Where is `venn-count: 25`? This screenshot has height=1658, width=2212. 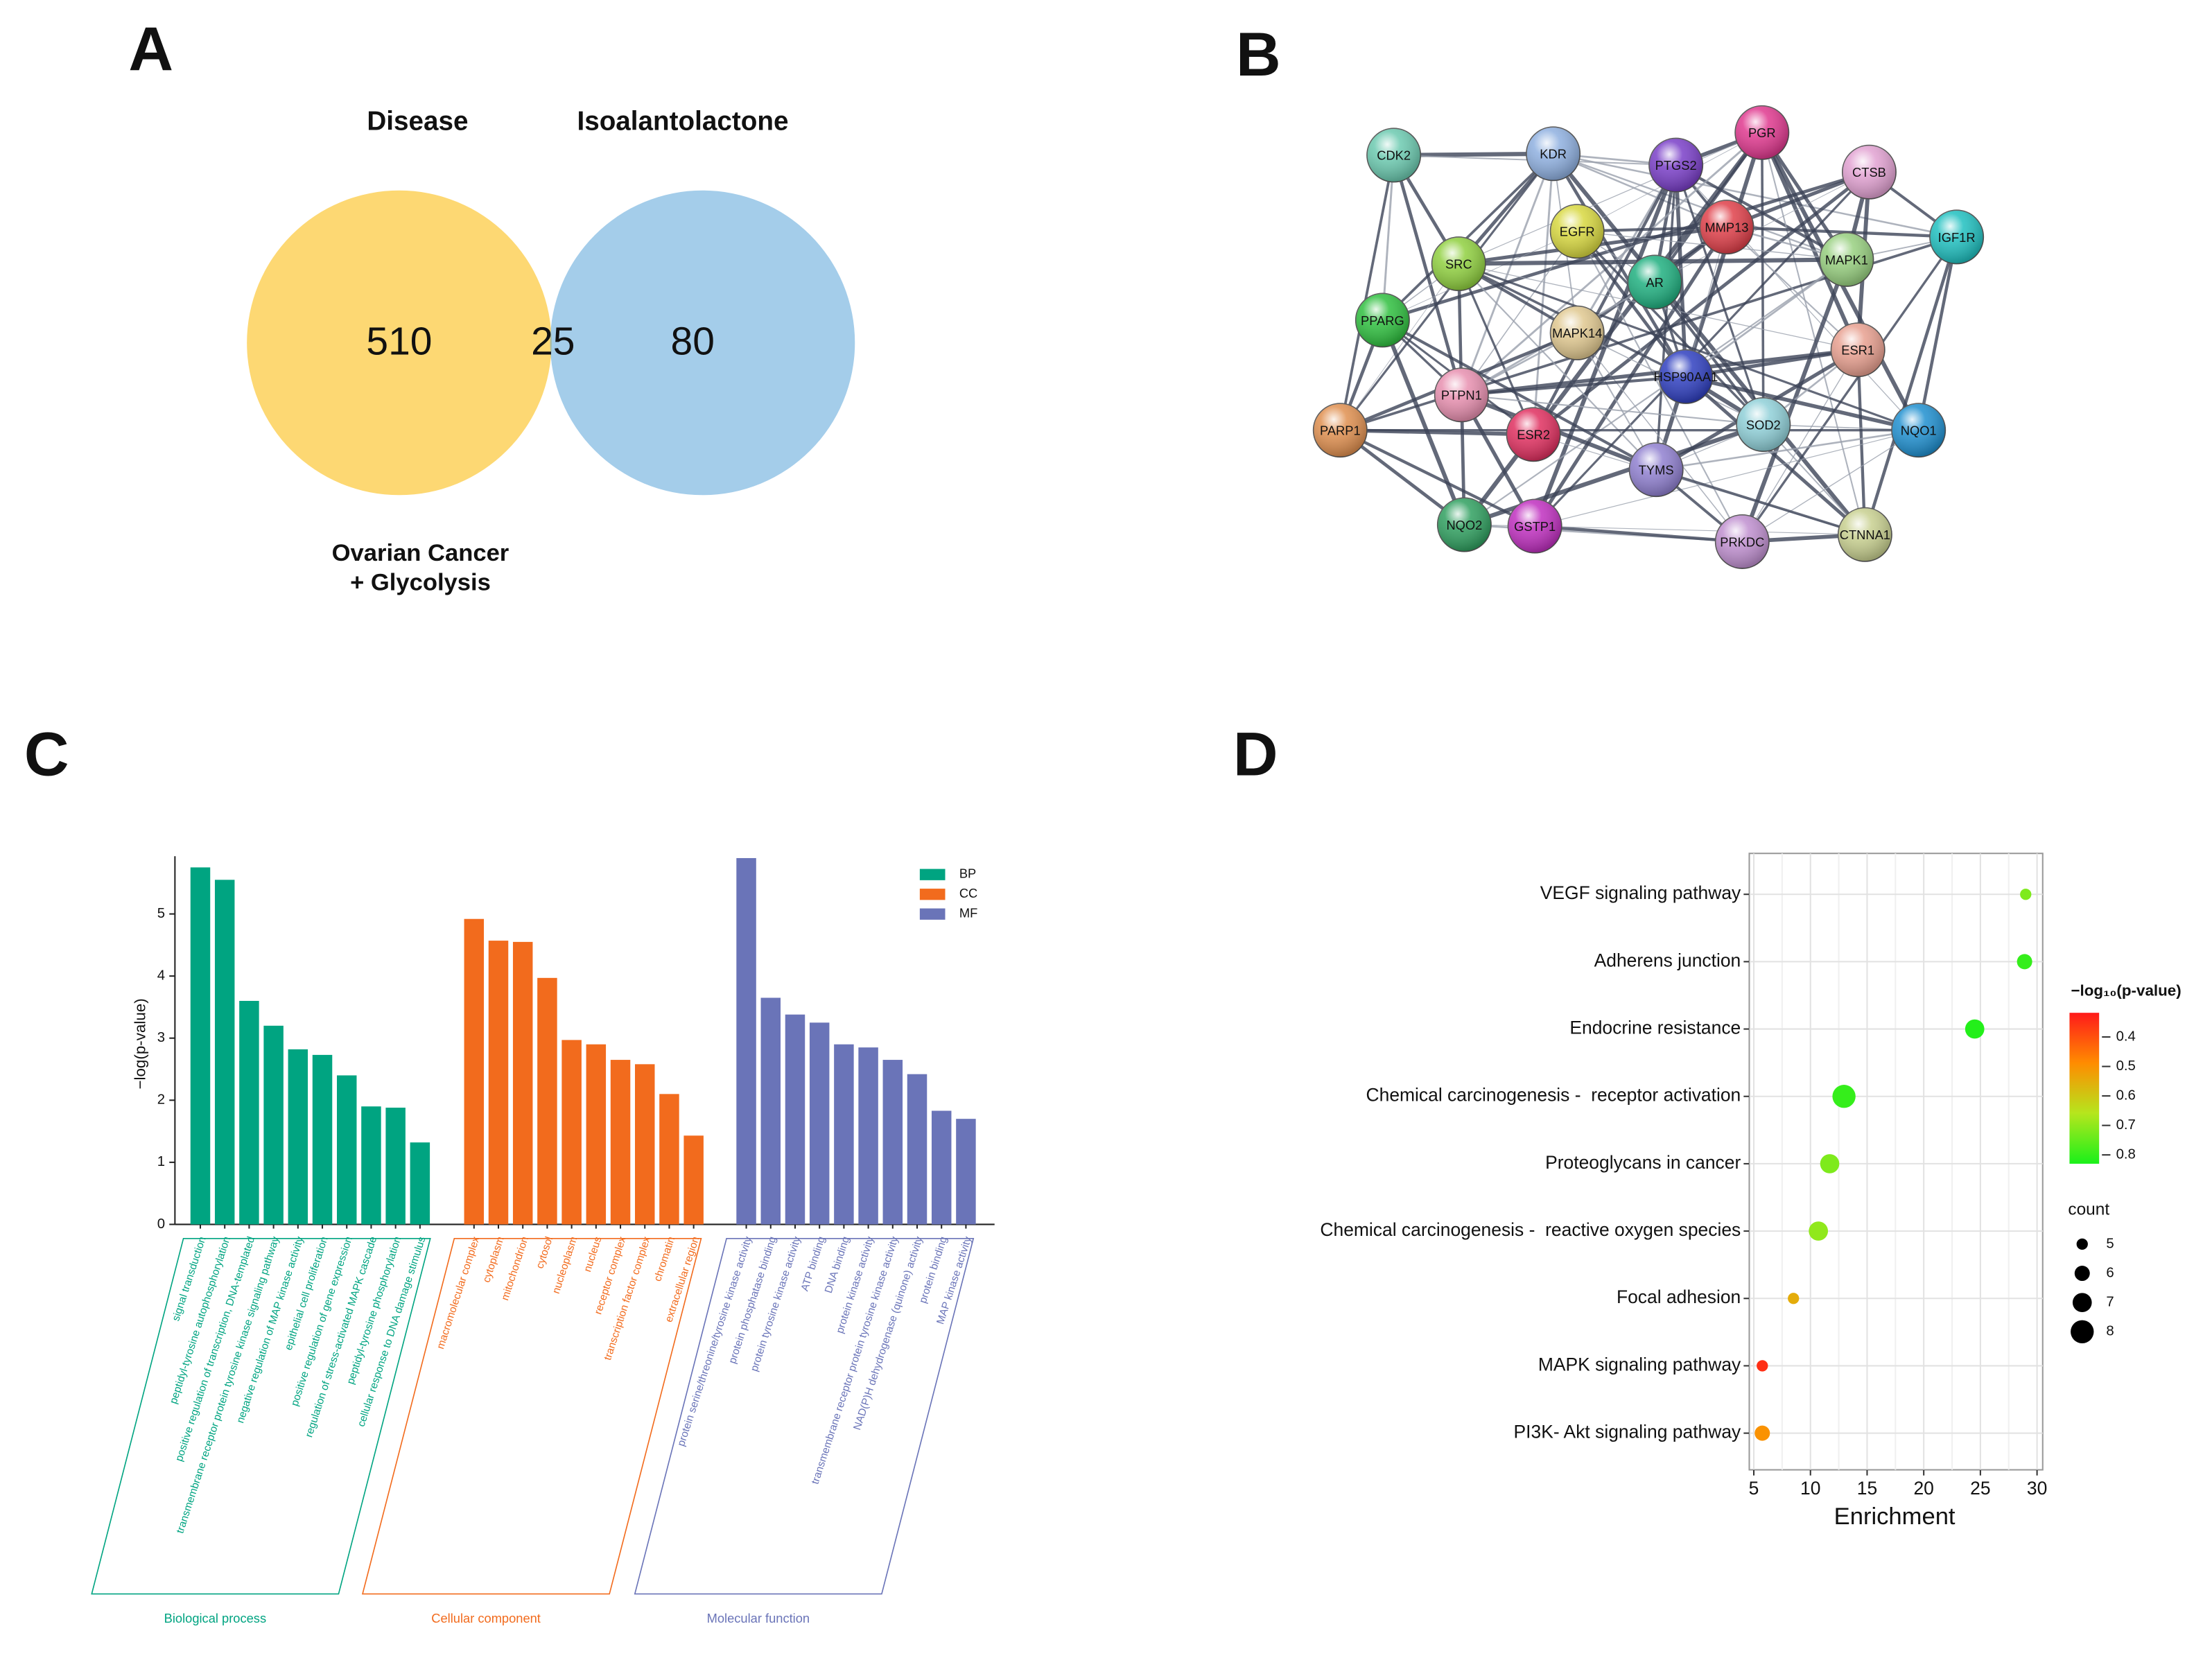 venn-count: 25 is located at coordinates (553, 342).